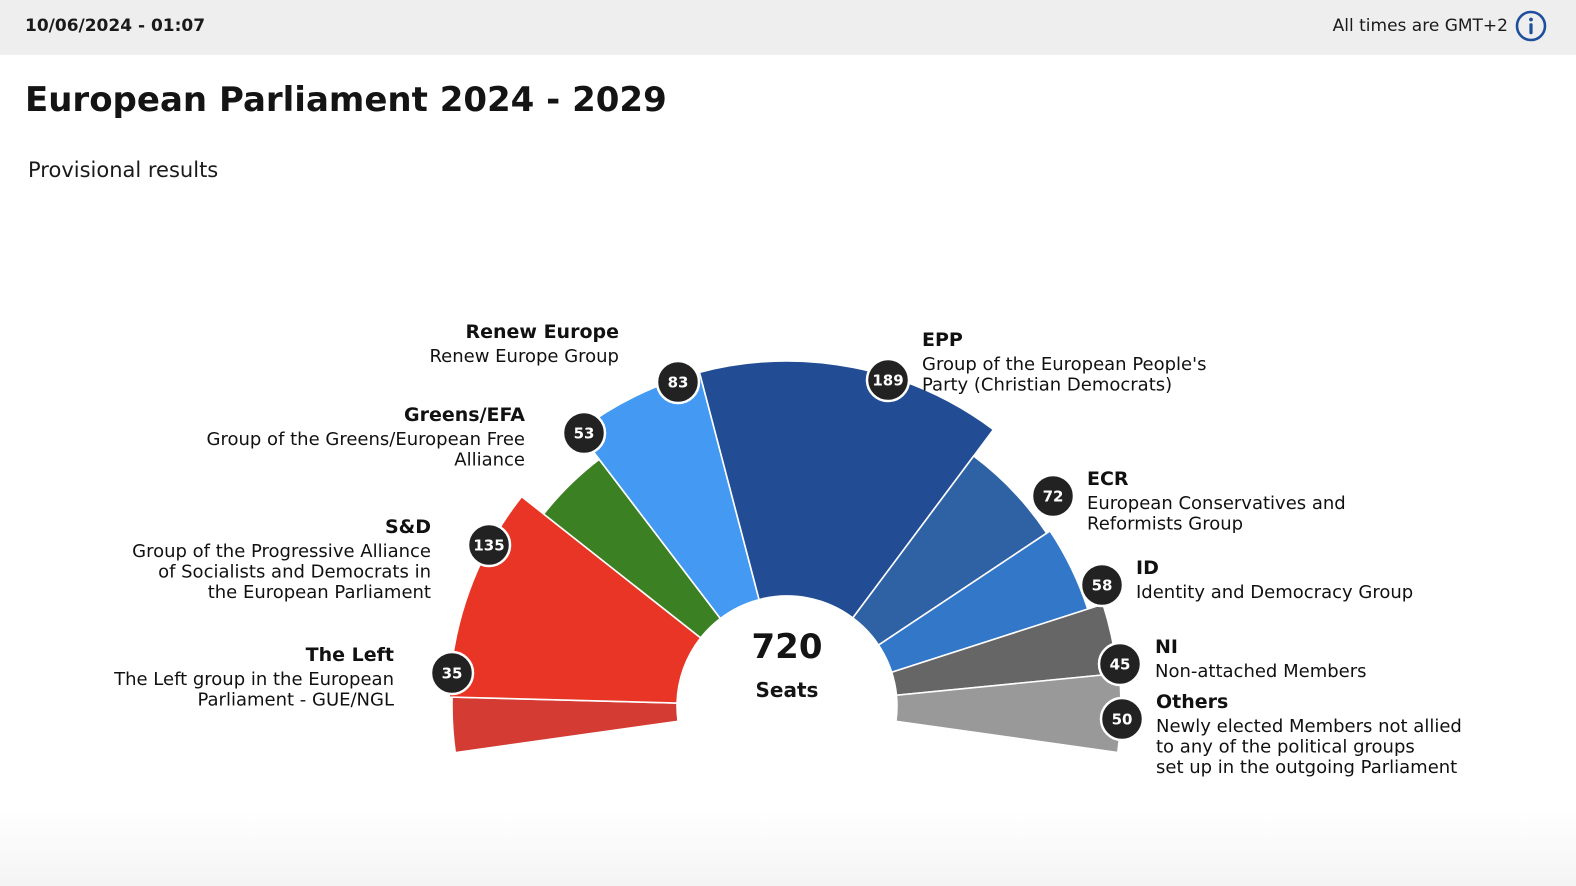 The height and width of the screenshot is (886, 1576). Describe the element at coordinates (942, 340) in the screenshot. I see `label-epp-short: EPP` at that location.